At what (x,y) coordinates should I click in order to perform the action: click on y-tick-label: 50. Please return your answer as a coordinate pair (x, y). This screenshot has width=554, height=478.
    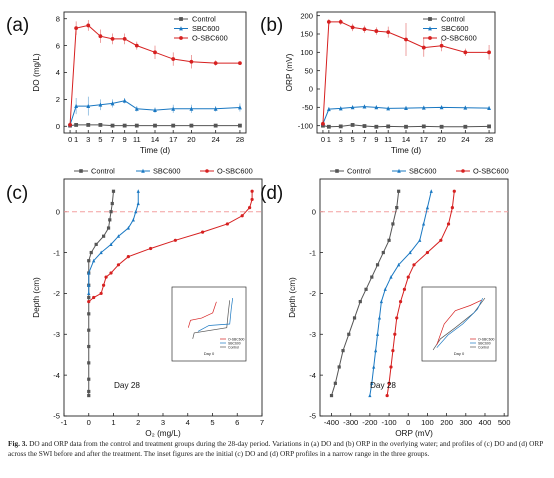
    Looking at the image, I should click on (309, 70).